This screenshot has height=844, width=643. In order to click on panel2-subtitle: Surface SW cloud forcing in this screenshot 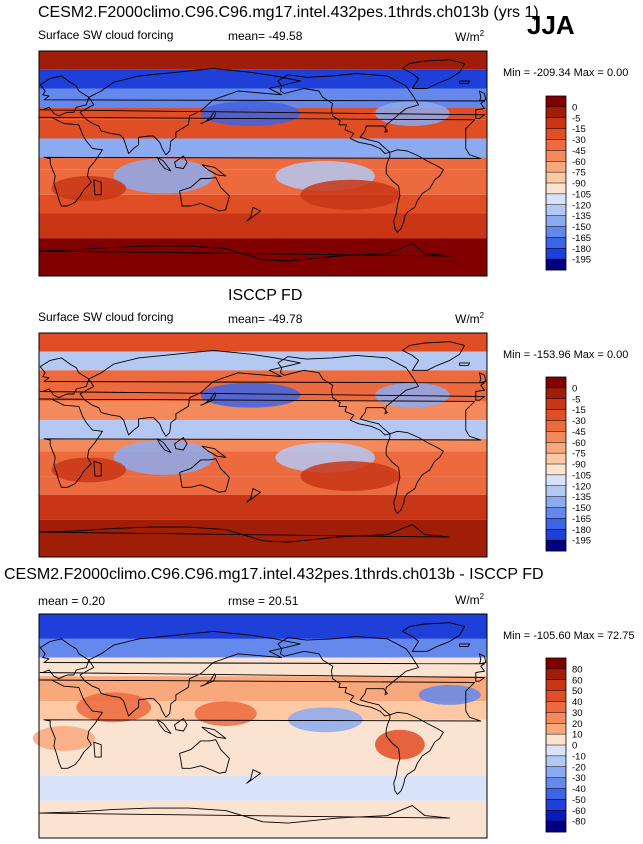, I will do `click(106, 317)`.